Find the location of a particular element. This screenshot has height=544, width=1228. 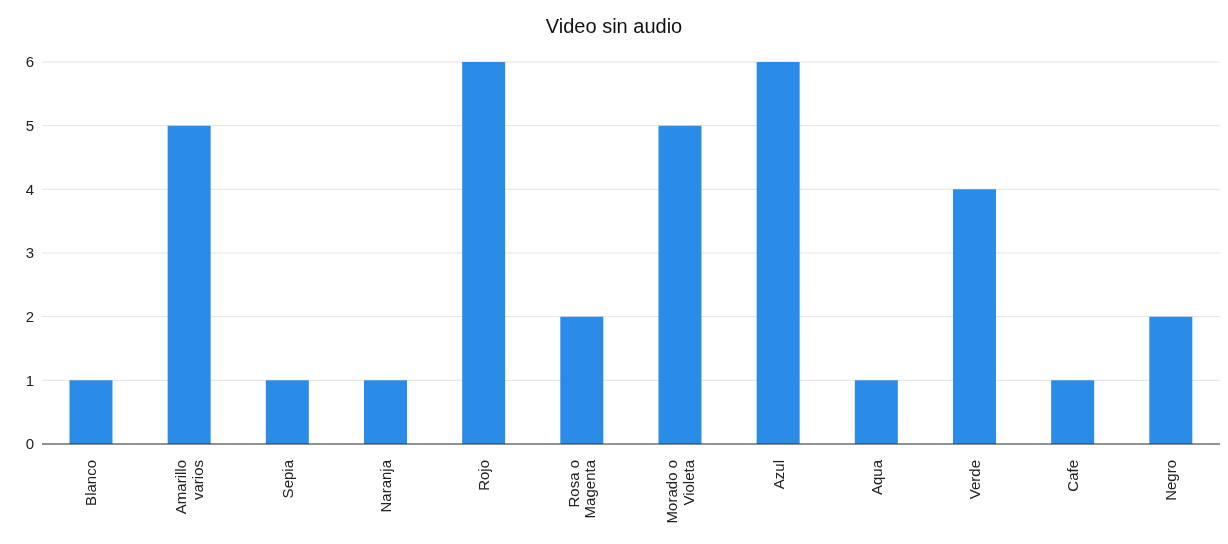

y-tick-label: 4 is located at coordinates (29, 189).